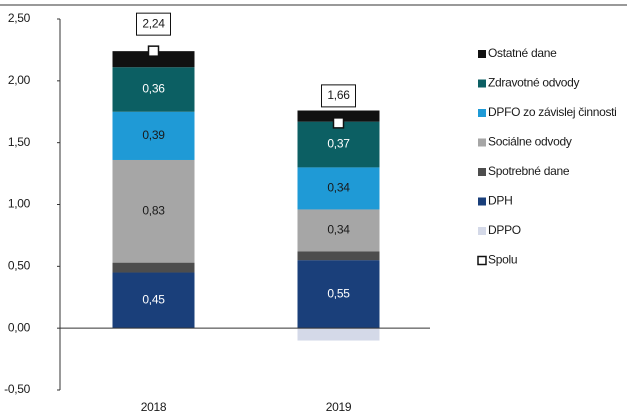 The width and height of the screenshot is (627, 414). Describe the element at coordinates (154, 407) in the screenshot. I see `x-tick-label: 2018` at that location.